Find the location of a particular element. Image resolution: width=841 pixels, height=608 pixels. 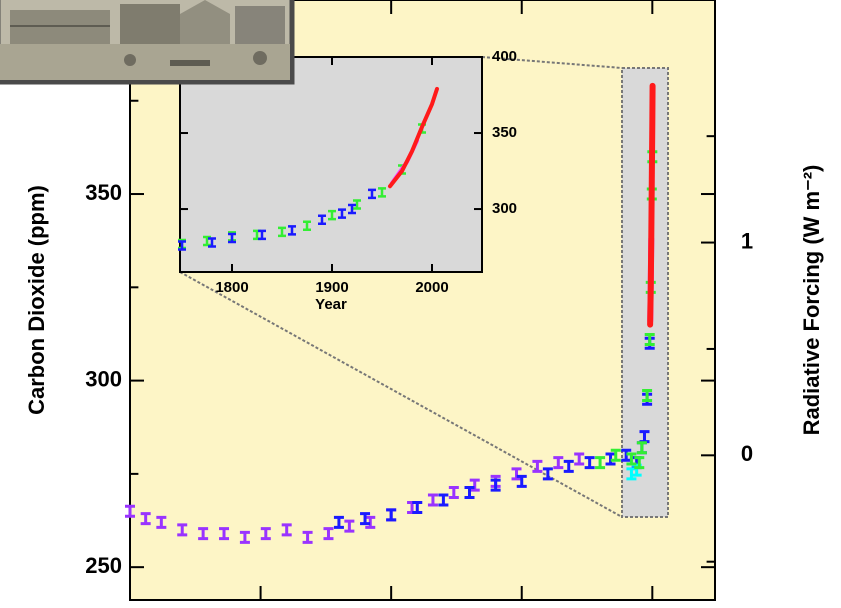

x-tick-label: 2000 is located at coordinates (431, 287).